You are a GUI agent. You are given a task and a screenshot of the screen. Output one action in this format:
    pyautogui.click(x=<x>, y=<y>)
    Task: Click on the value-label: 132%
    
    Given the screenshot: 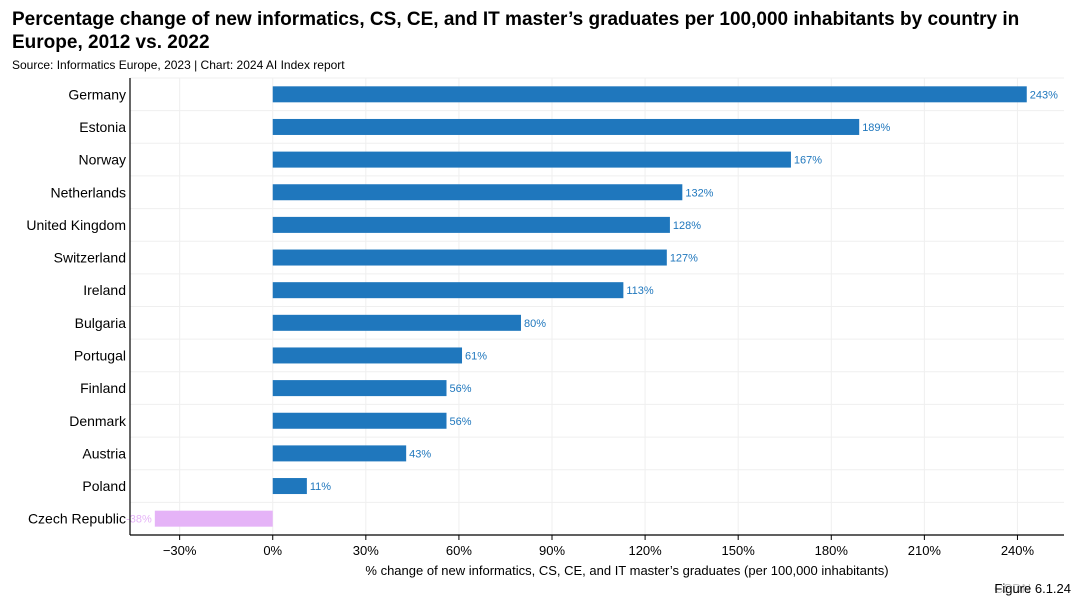 What is the action you would take?
    pyautogui.click(x=699, y=193)
    